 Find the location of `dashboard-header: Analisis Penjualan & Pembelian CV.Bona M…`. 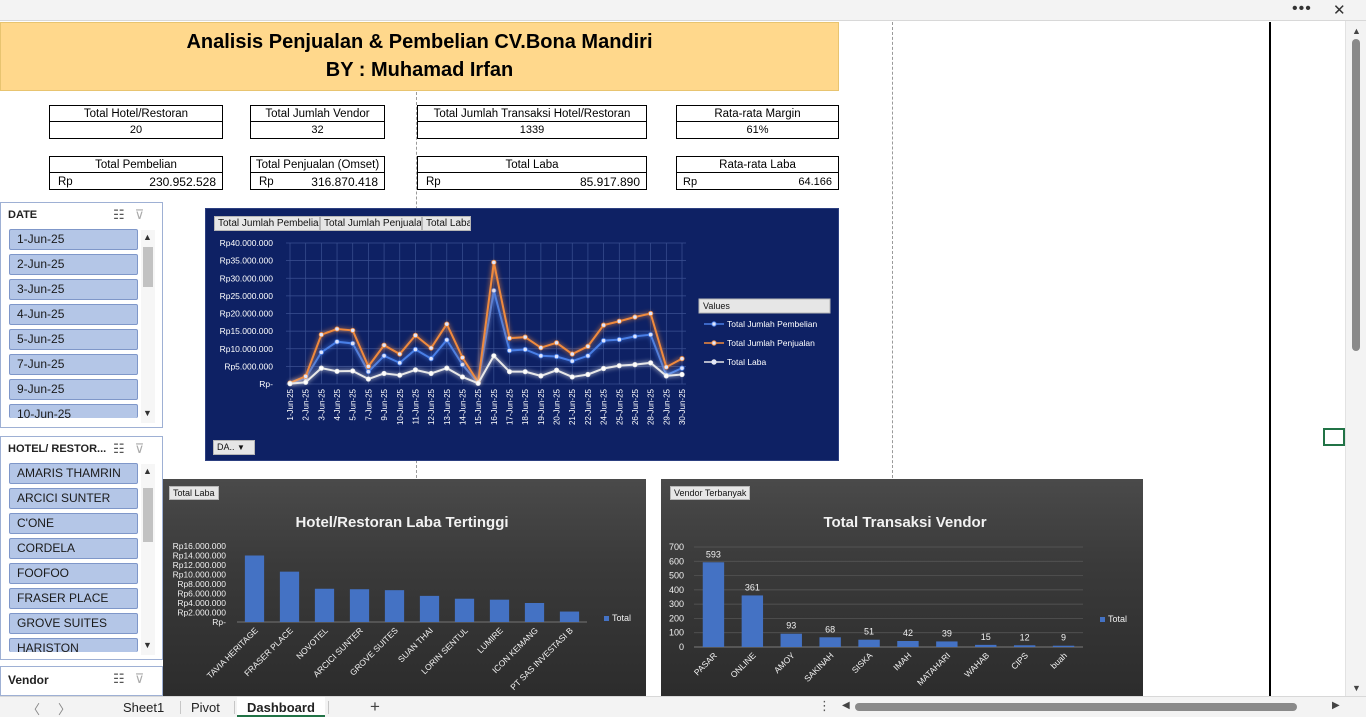

dashboard-header: Analisis Penjualan & Pembelian CV.Bona M… is located at coordinates (419, 56).